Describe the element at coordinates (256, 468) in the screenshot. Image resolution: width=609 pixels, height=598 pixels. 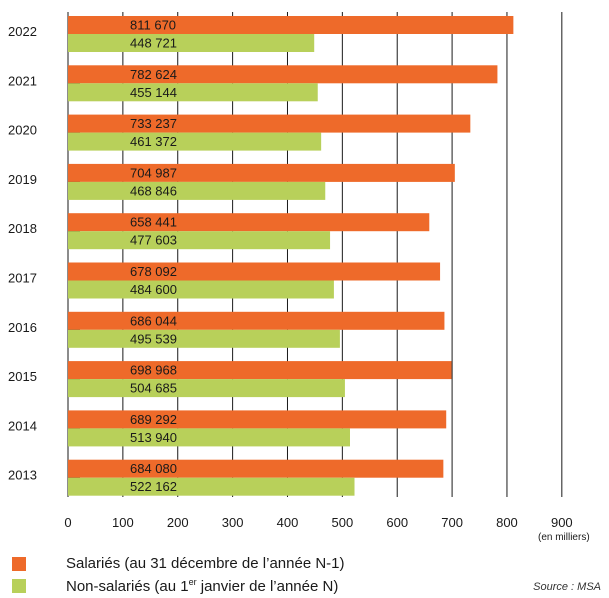
I see `bar-salaries-2013` at that location.